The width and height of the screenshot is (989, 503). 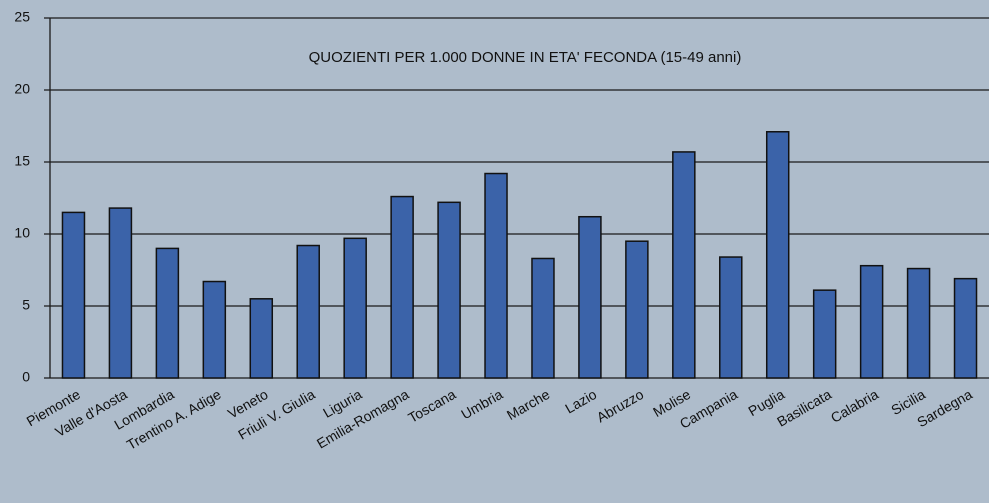 What do you see at coordinates (22, 17) in the screenshot?
I see `y-tick-label: 25` at bounding box center [22, 17].